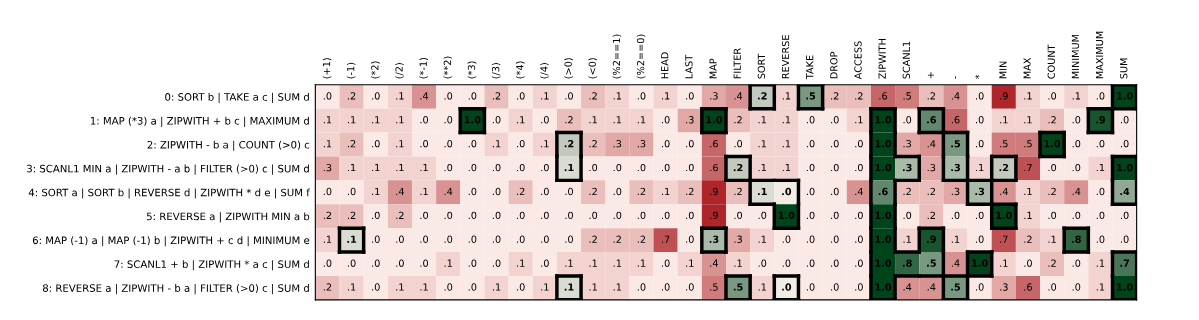  I want to click on x-tick-label: MIN, so click(1003, 70).